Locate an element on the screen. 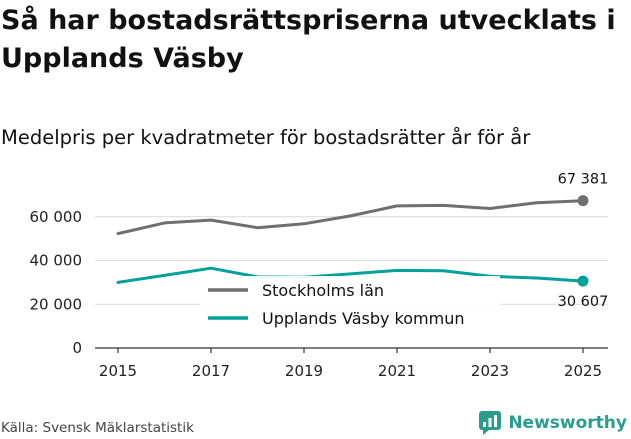 This screenshot has width=631, height=439. y-tick-label: 0 is located at coordinates (77, 348).